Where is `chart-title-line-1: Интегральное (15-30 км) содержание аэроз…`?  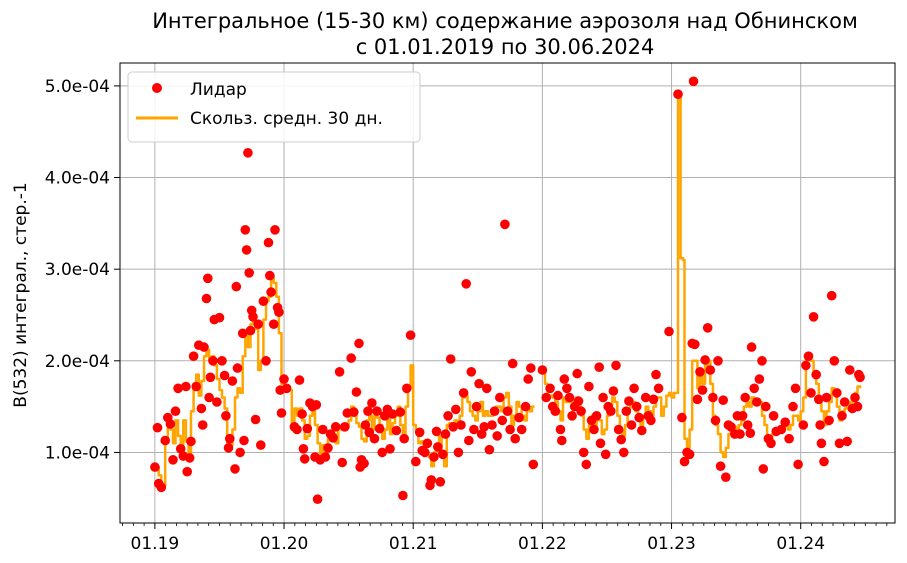 chart-title-line-1: Интегральное (15-30 км) содержание аэроз… is located at coordinates (505, 21).